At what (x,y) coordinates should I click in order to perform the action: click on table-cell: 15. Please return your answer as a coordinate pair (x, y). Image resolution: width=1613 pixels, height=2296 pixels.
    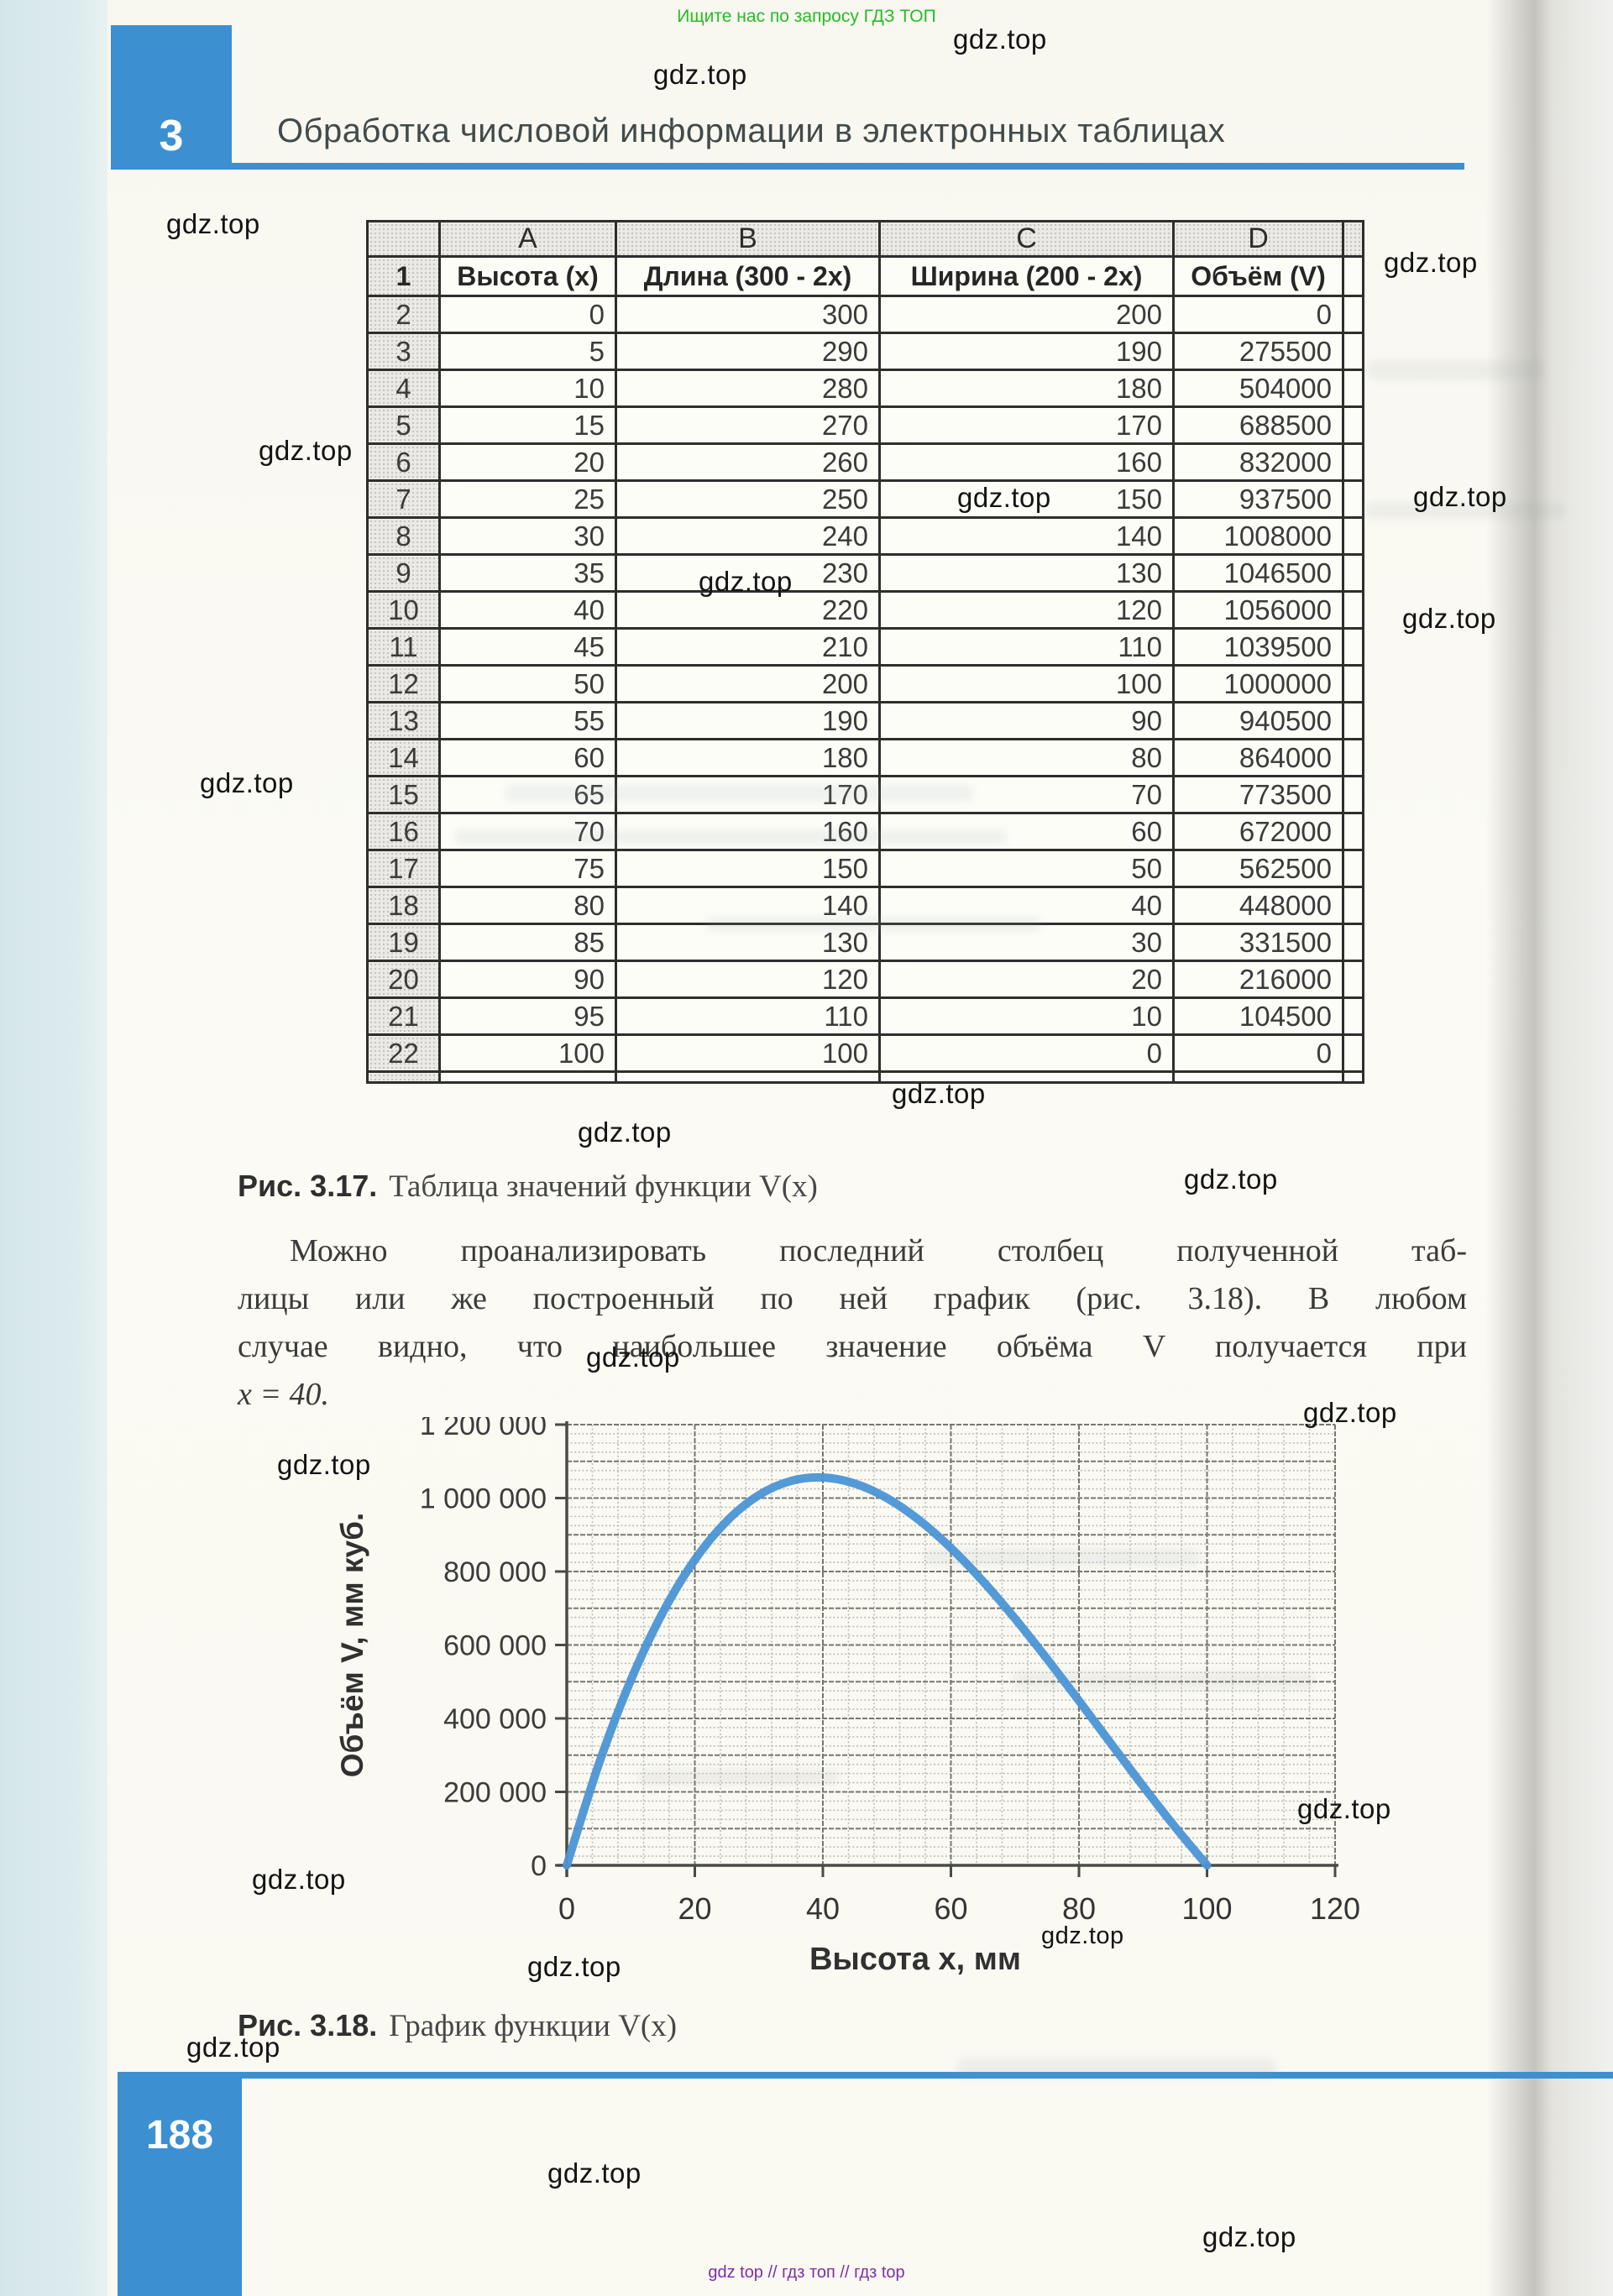
    Looking at the image, I should click on (527, 425).